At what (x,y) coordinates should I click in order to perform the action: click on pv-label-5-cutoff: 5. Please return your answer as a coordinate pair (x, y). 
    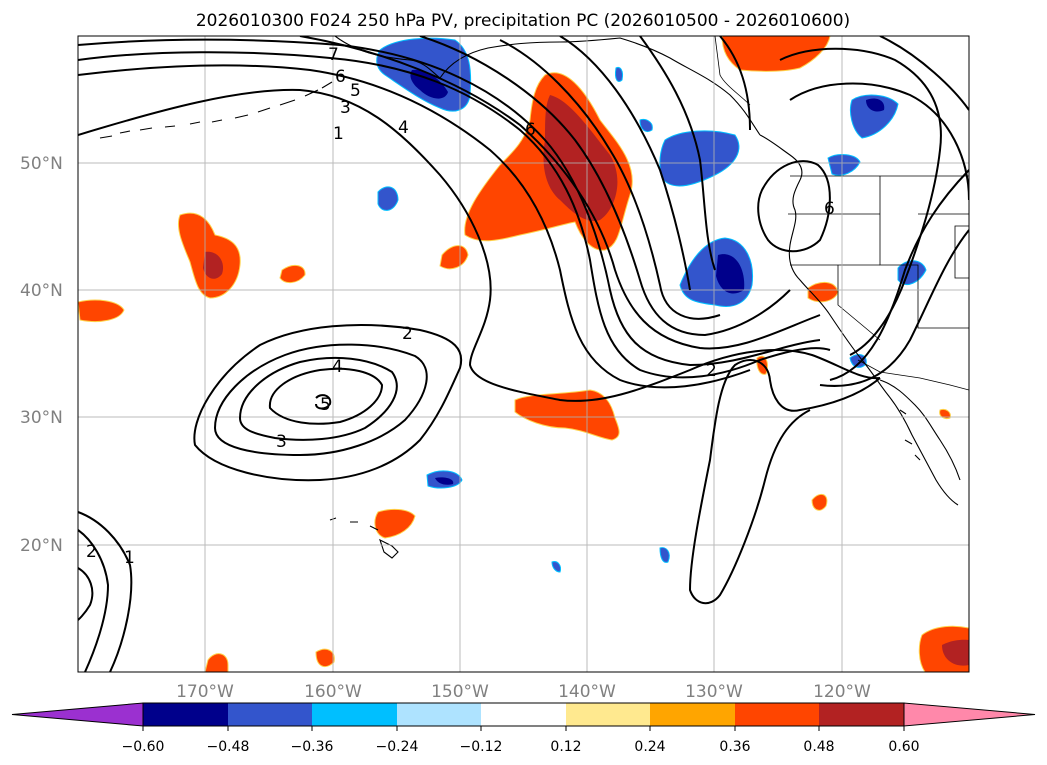
    Looking at the image, I should click on (325, 405).